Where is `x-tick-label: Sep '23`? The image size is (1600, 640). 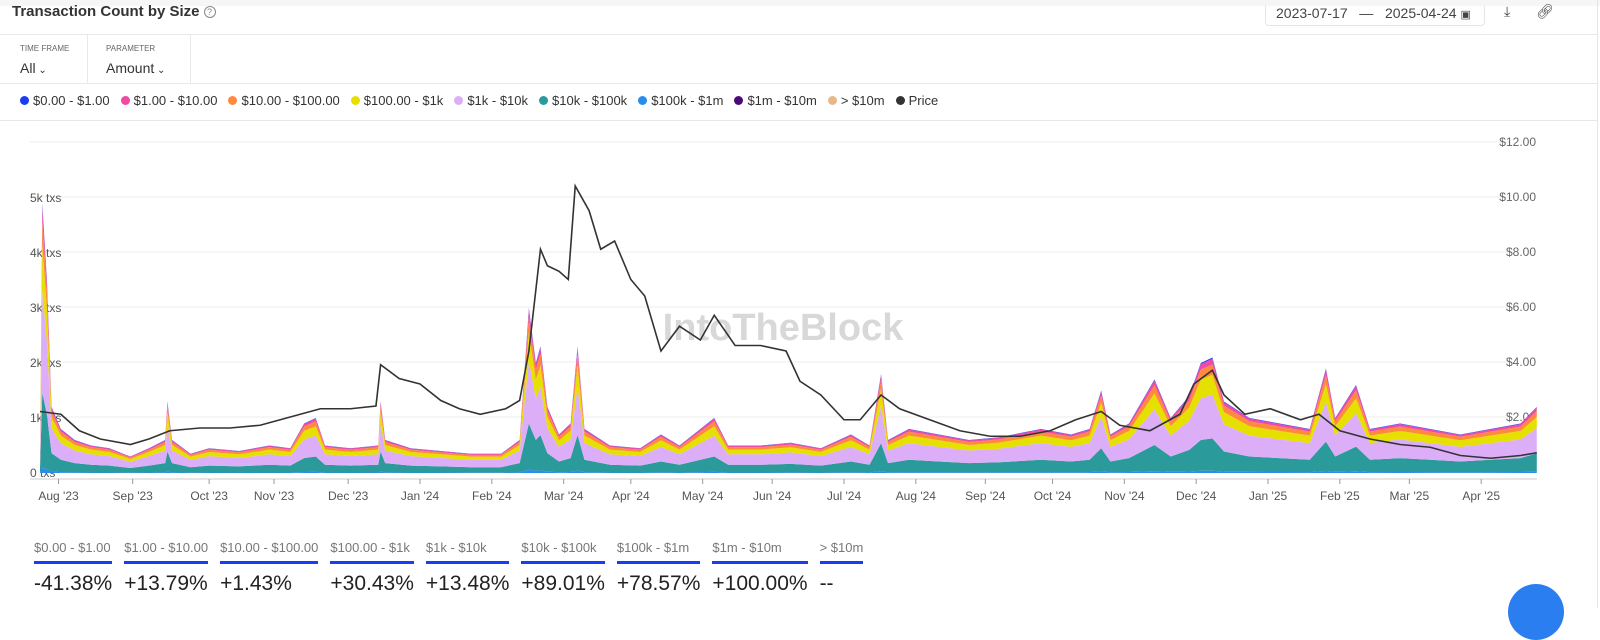
x-tick-label: Sep '23 is located at coordinates (133, 496).